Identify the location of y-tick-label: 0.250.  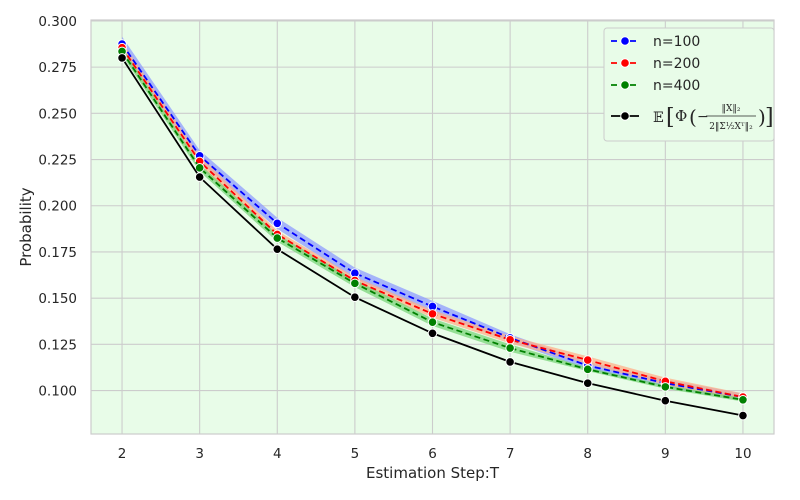
(57, 114).